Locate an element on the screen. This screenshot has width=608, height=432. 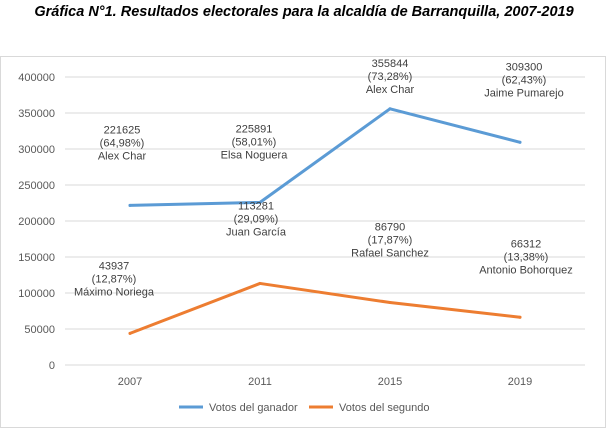
data-label: 113281 is located at coordinates (256, 206).